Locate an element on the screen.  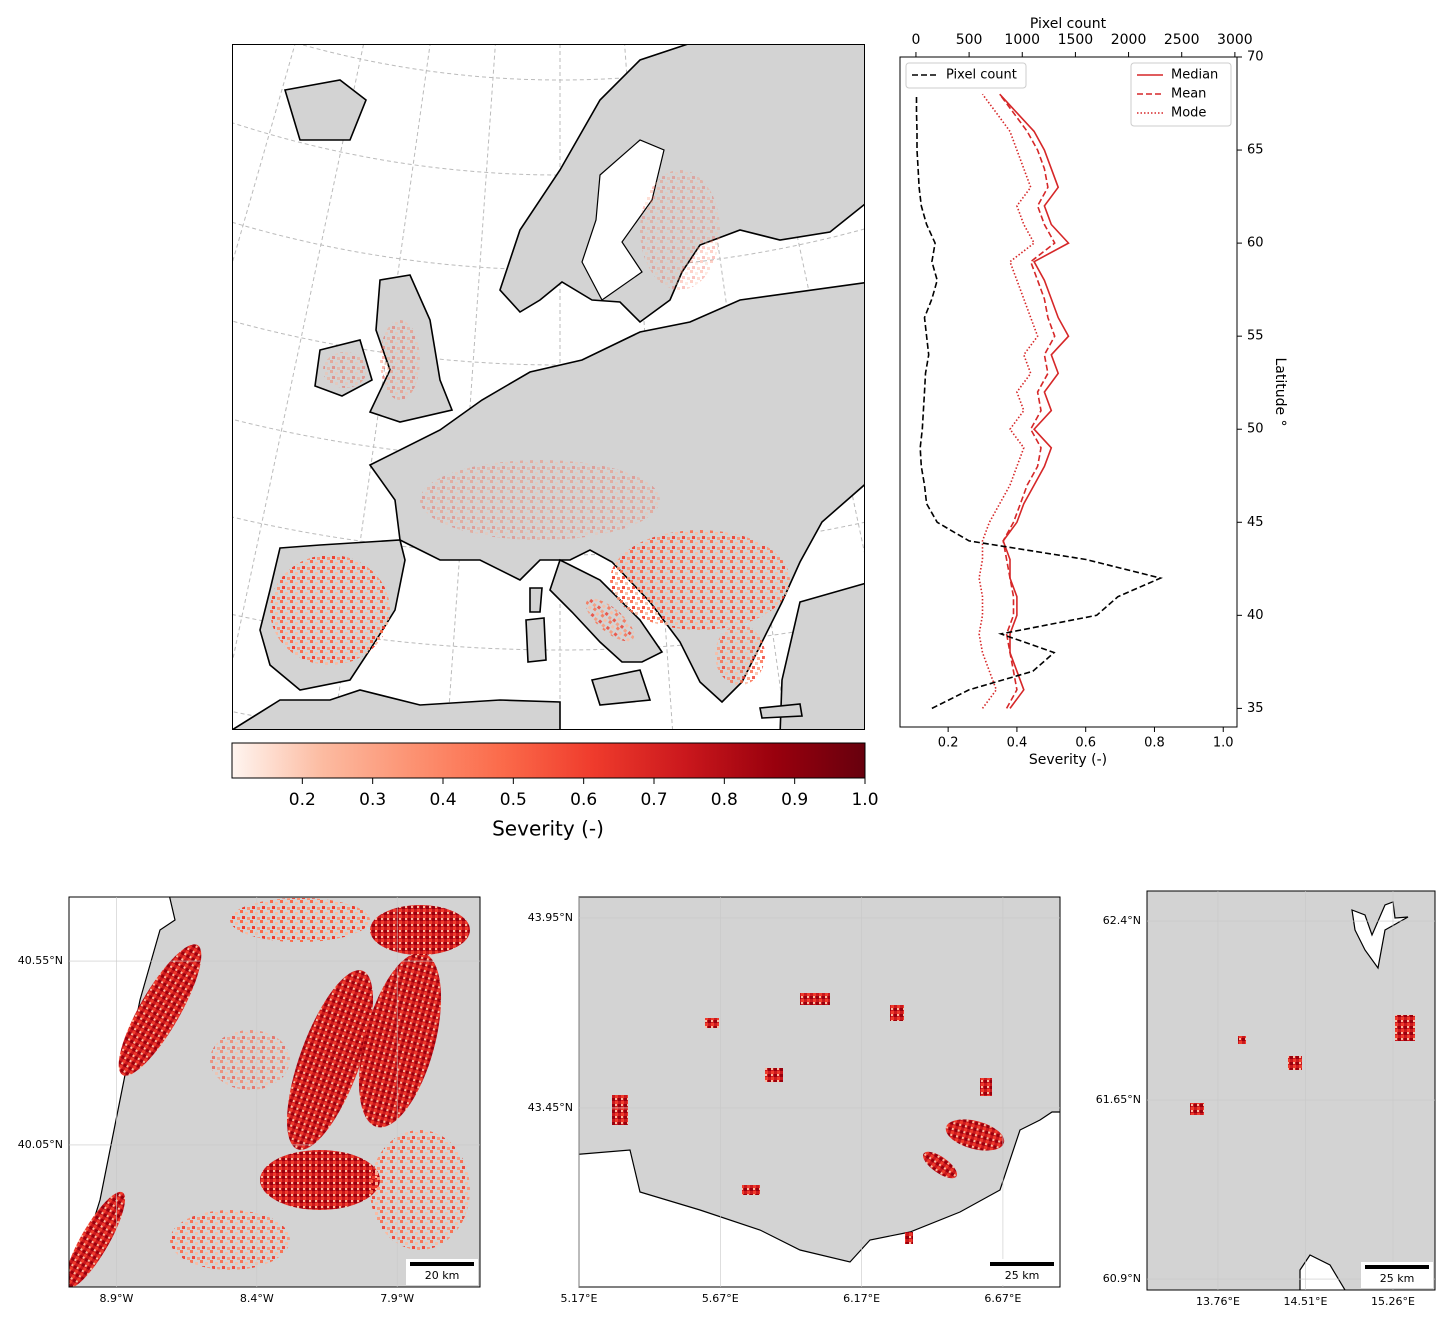
legend-label: Median is located at coordinates (1194, 75).